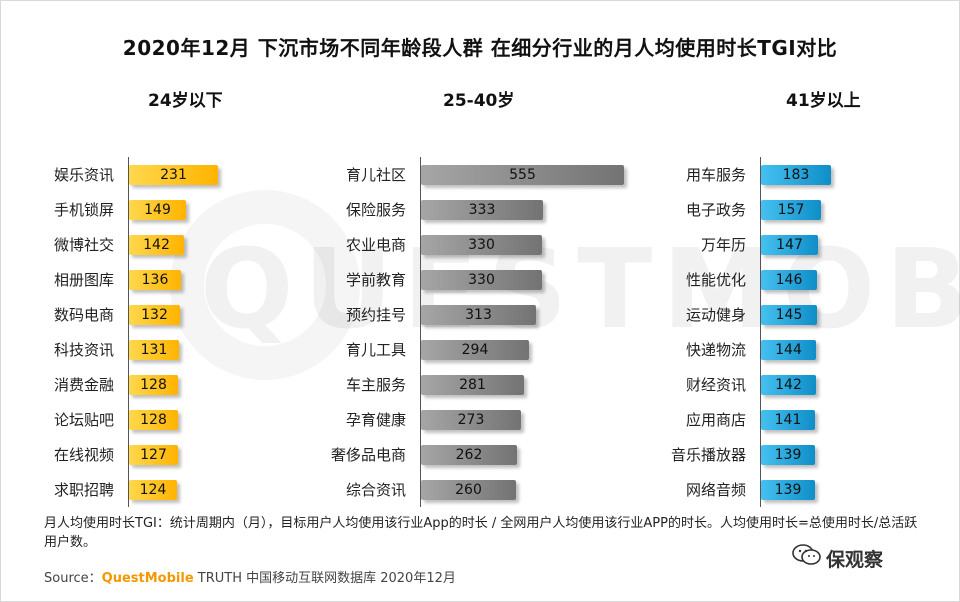 The image size is (960, 602). Describe the element at coordinates (375, 280) in the screenshot. I see `category-label: 学前教育` at that location.